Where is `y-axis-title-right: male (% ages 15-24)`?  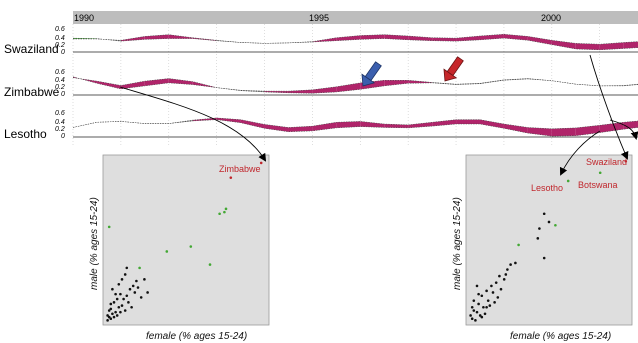 y-axis-title-right: male (% ages 15-24) is located at coordinates (457, 243).